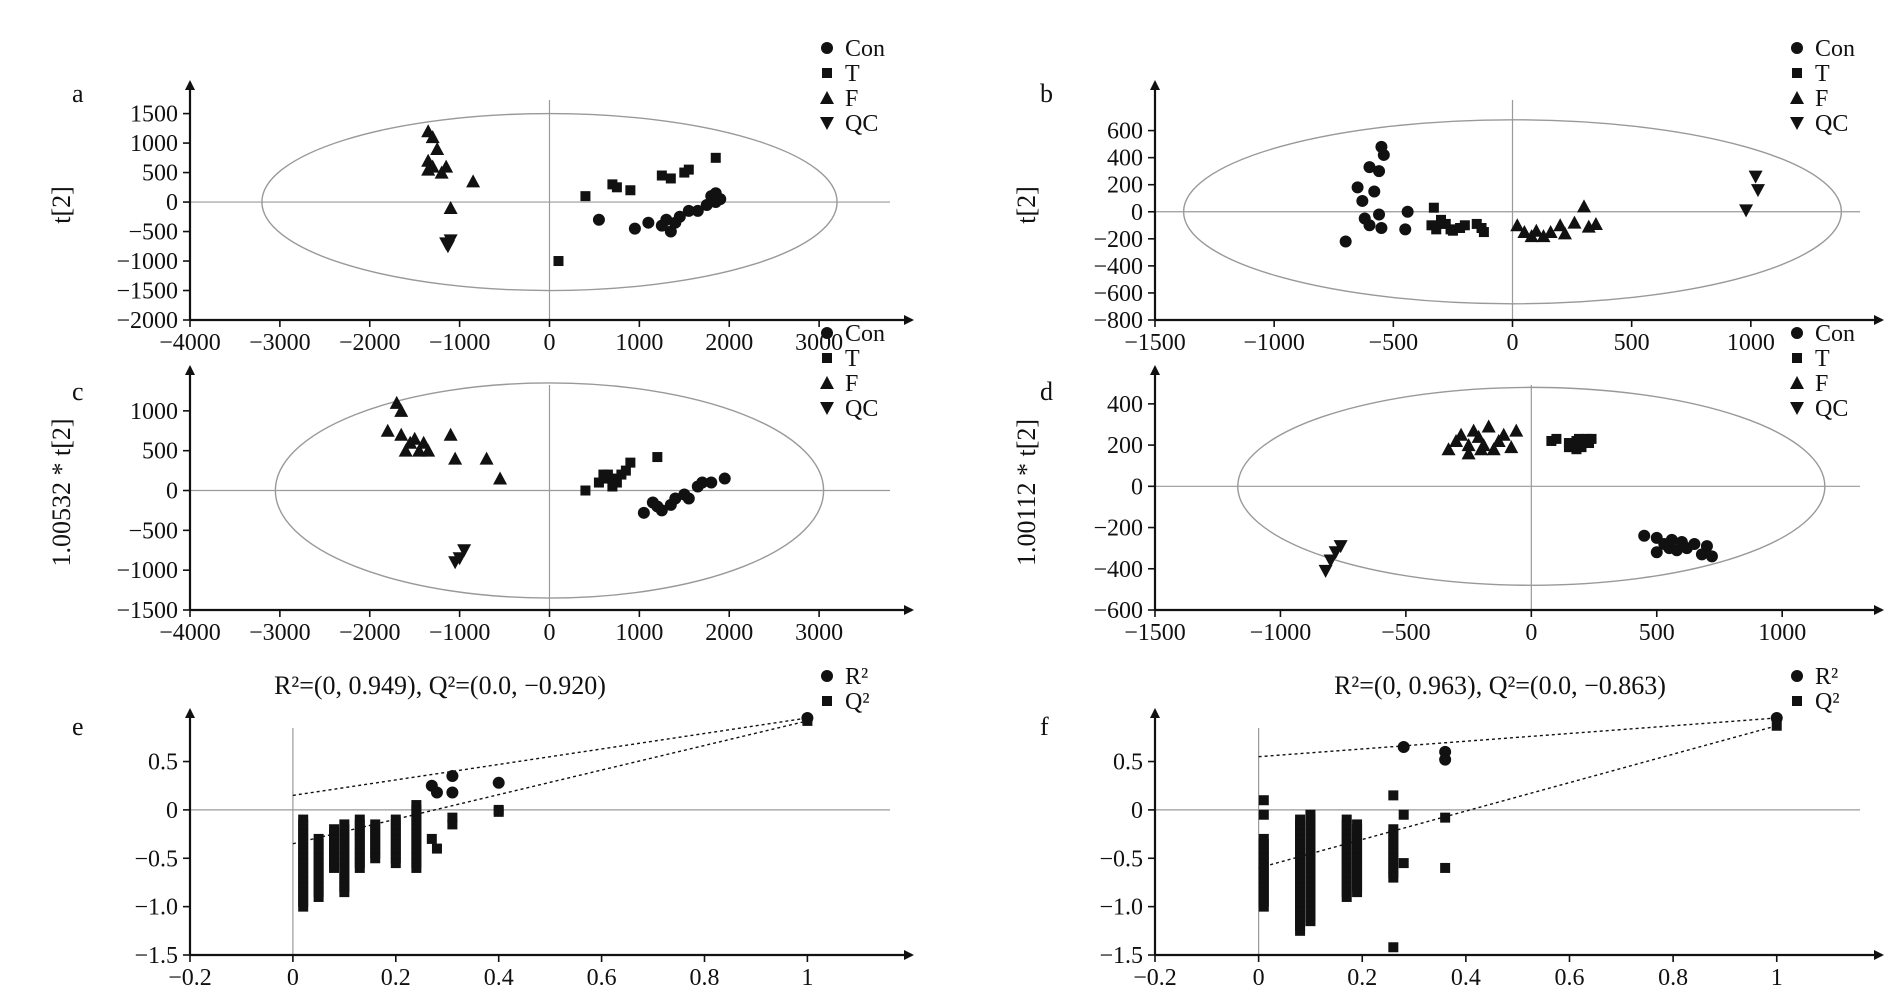 The height and width of the screenshot is (1000, 1904). What do you see at coordinates (1118, 321) in the screenshot?
I see `y-tick-label: −800` at bounding box center [1118, 321].